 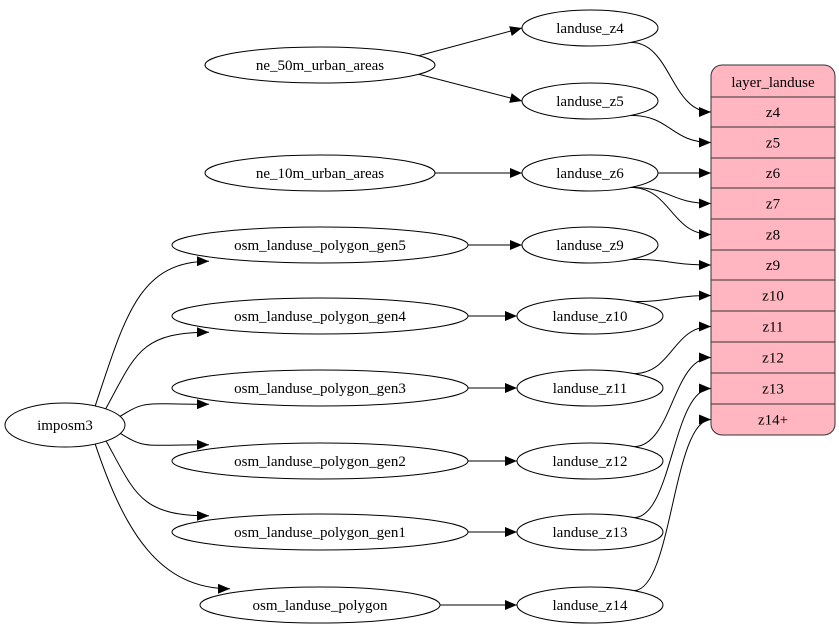 I want to click on record-port-z14-plus: z14+, so click(x=773, y=421).